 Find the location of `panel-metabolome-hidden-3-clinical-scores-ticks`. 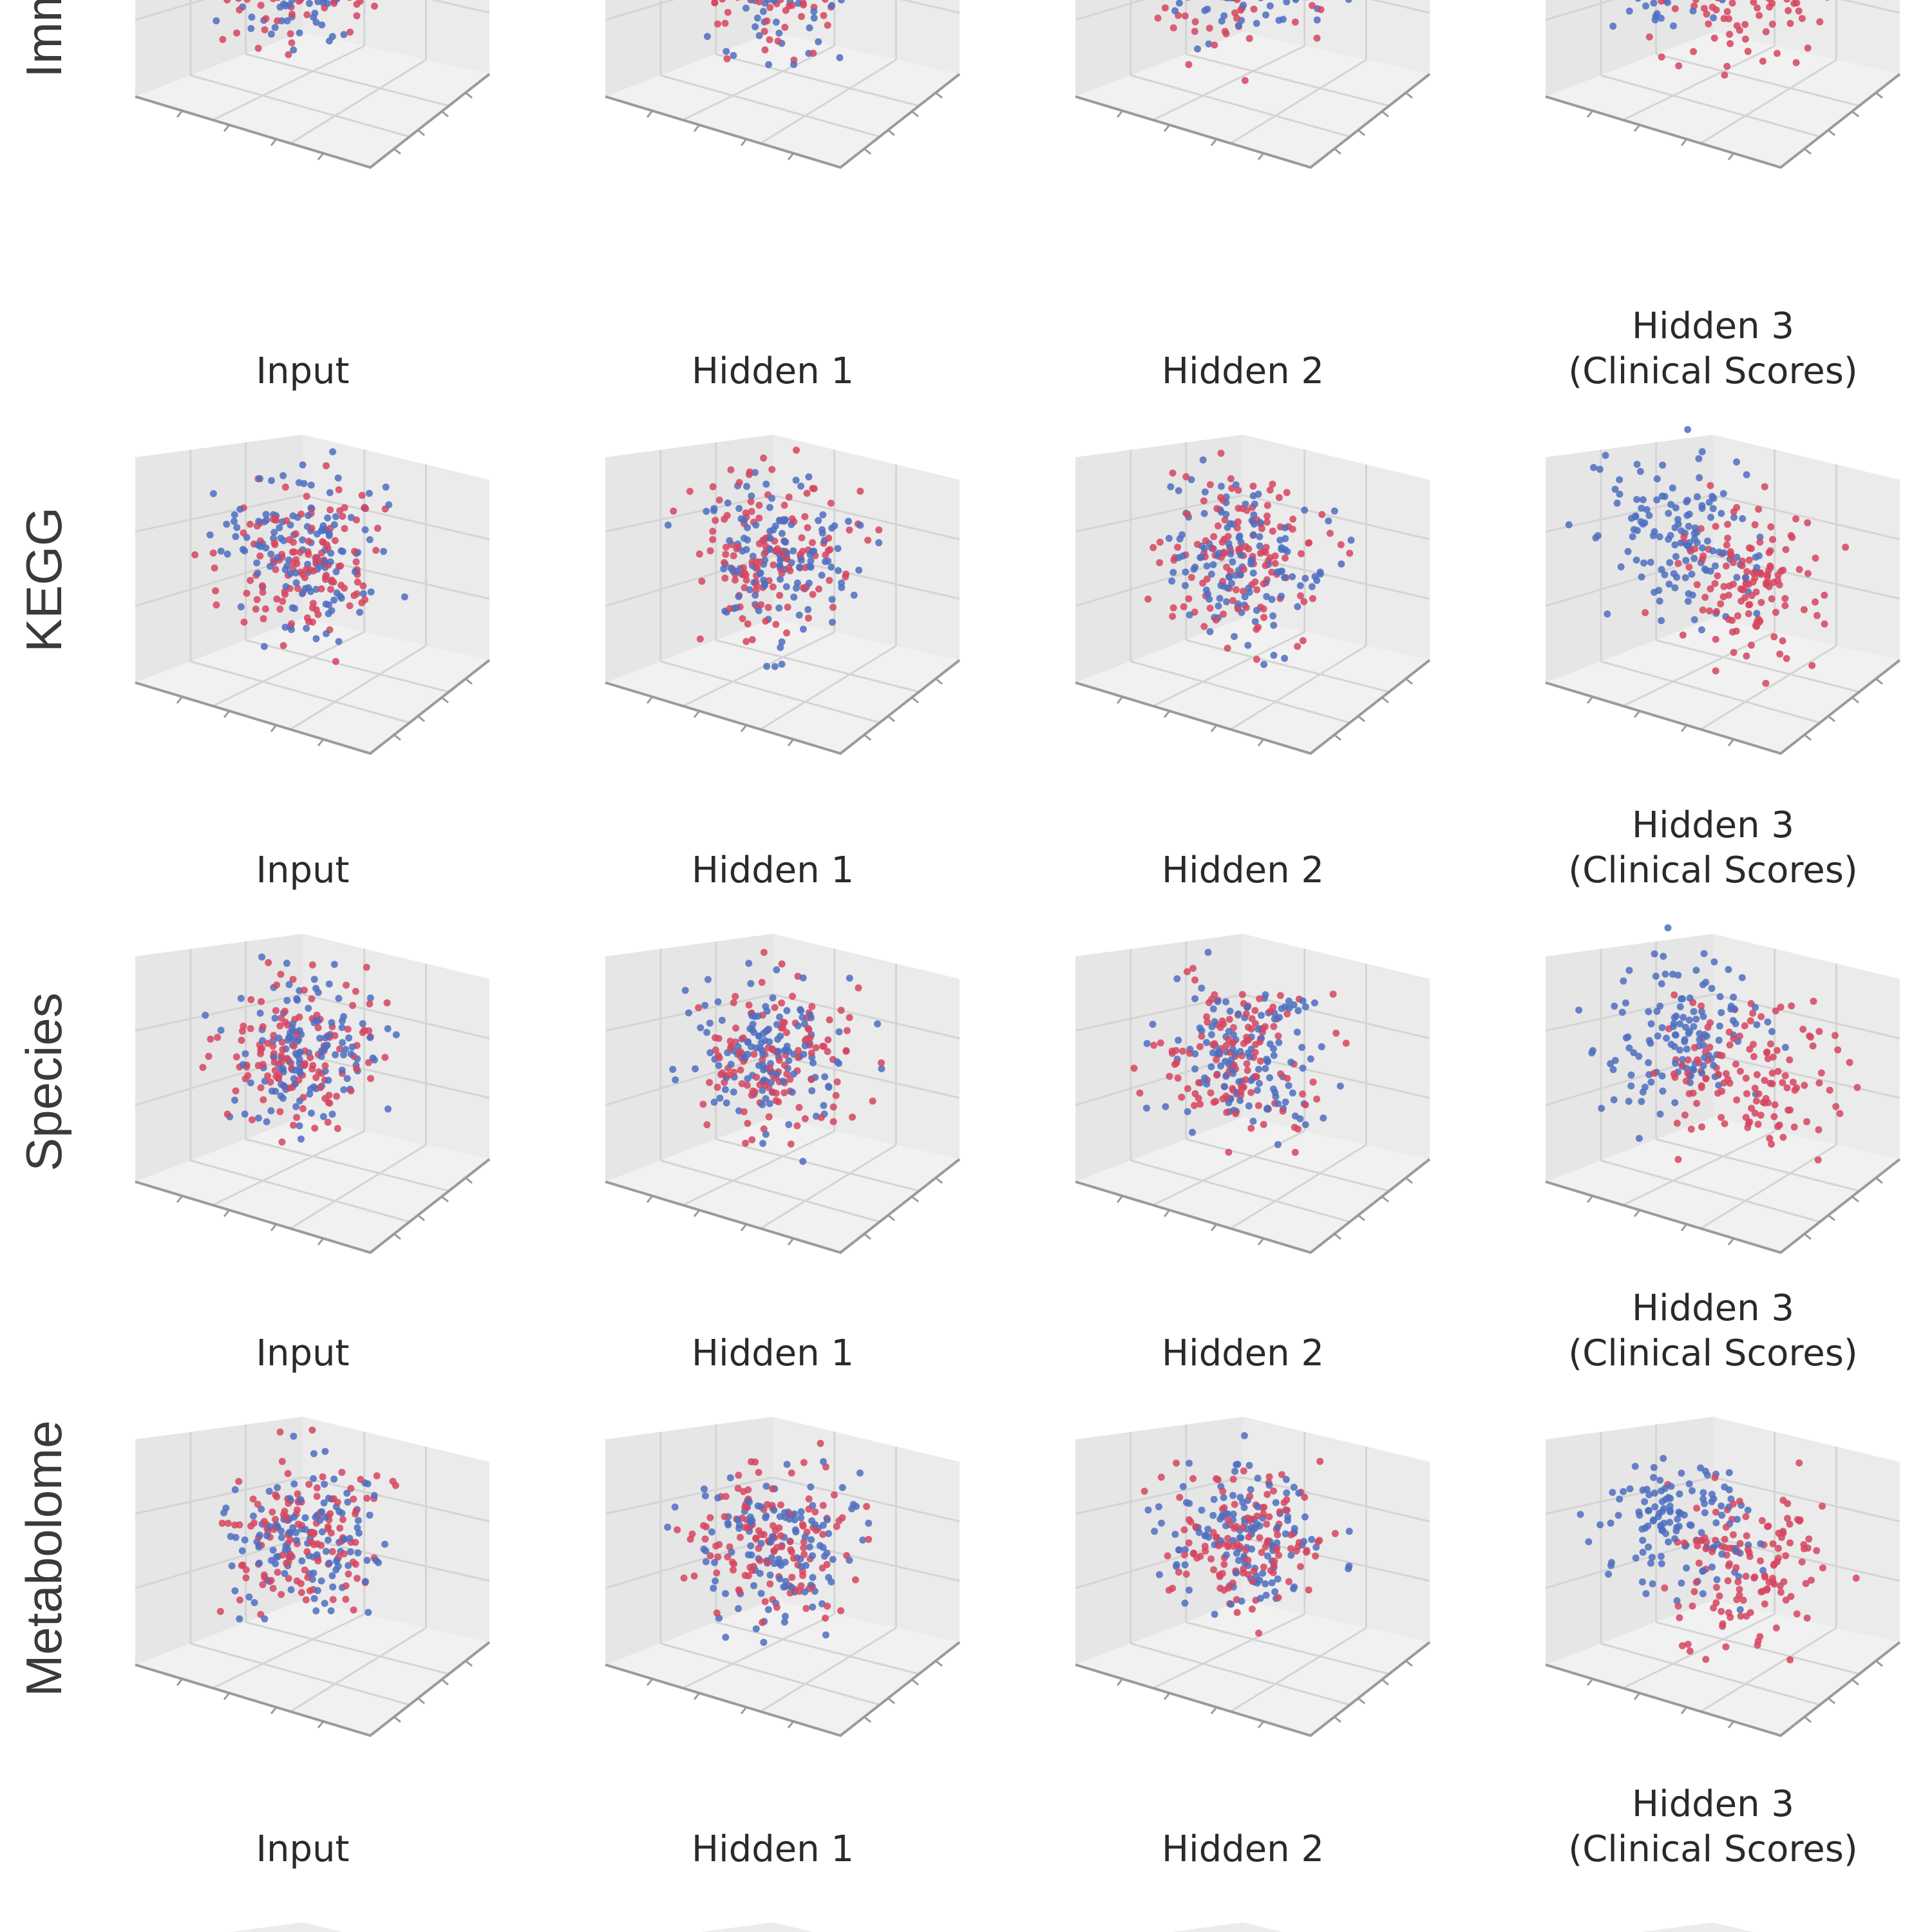

panel-metabolome-hidden-3-clinical-scores-ticks is located at coordinates (1735, 1694).